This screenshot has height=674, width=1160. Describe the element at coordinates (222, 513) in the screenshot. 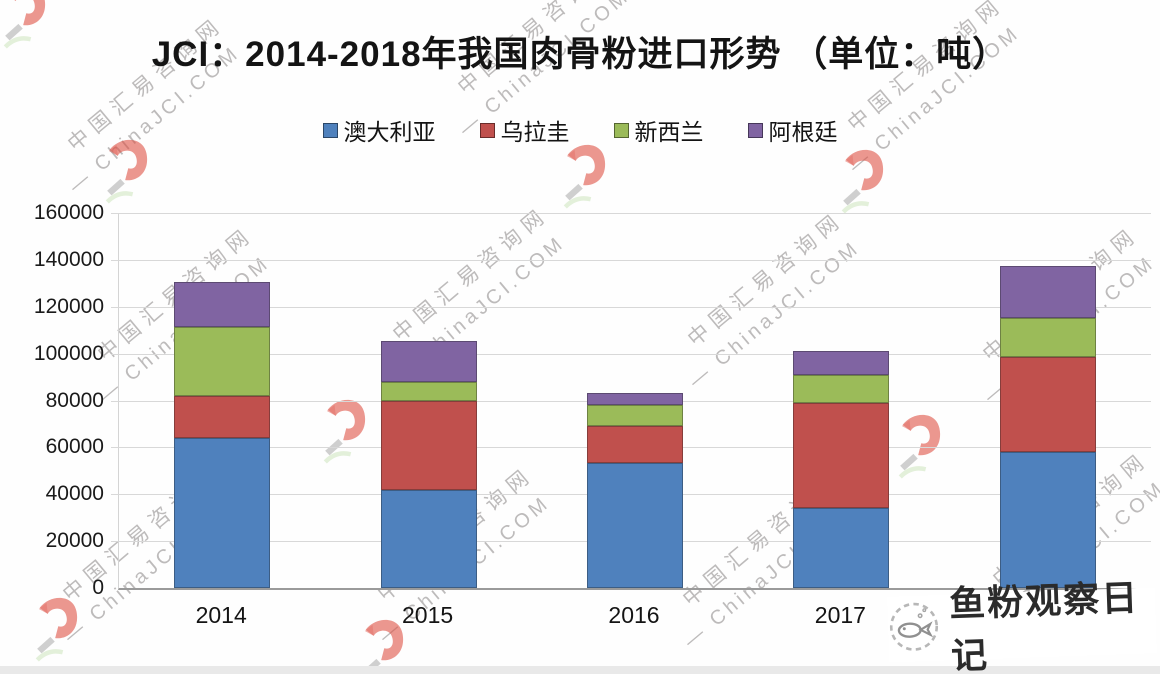

I see `bar-segment-澳大利亚-2014` at that location.